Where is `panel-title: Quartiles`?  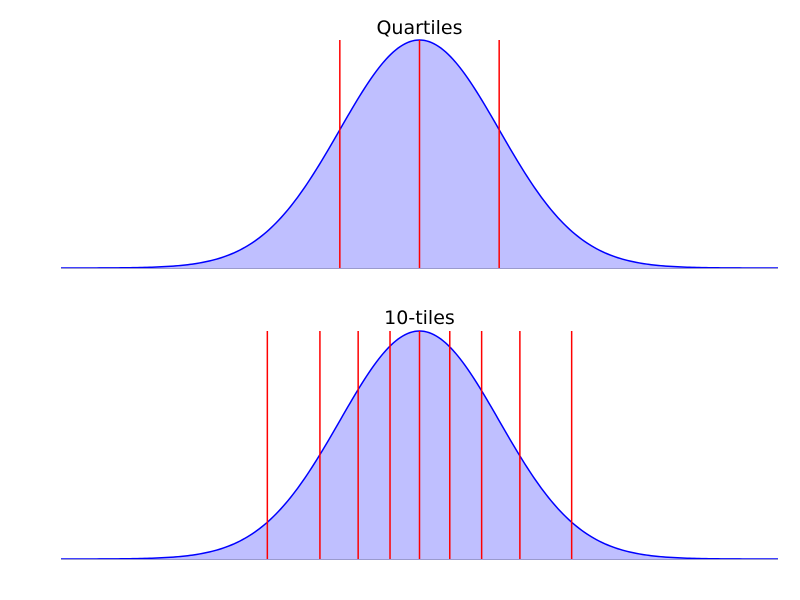 panel-title: Quartiles is located at coordinates (419, 28).